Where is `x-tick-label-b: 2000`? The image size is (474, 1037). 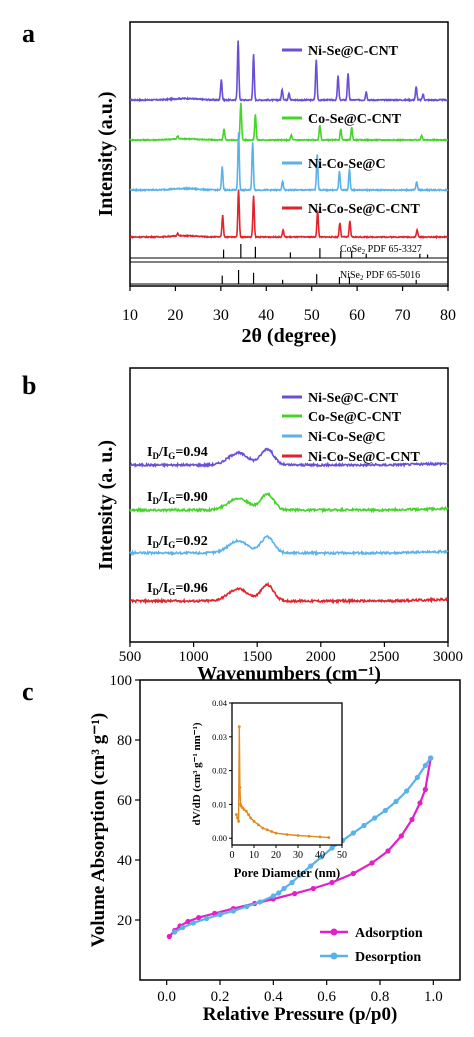
x-tick-label-b: 2000 is located at coordinates (321, 657).